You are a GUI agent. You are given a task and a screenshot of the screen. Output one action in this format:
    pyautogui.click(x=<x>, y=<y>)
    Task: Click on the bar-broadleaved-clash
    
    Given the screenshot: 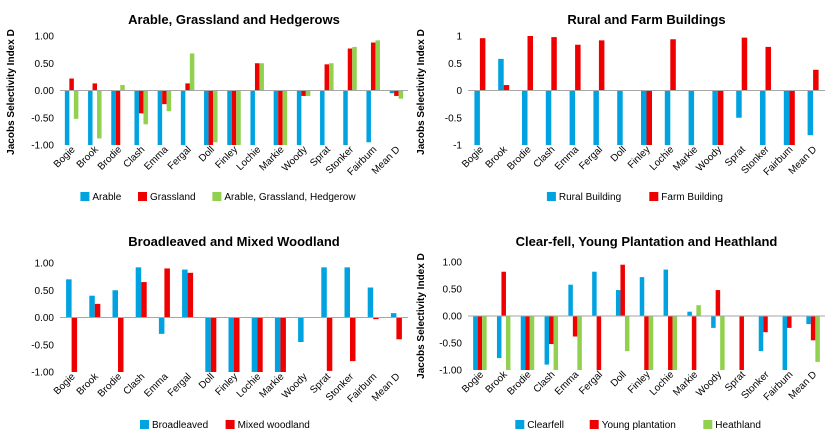 What is the action you would take?
    pyautogui.click(x=138, y=292)
    